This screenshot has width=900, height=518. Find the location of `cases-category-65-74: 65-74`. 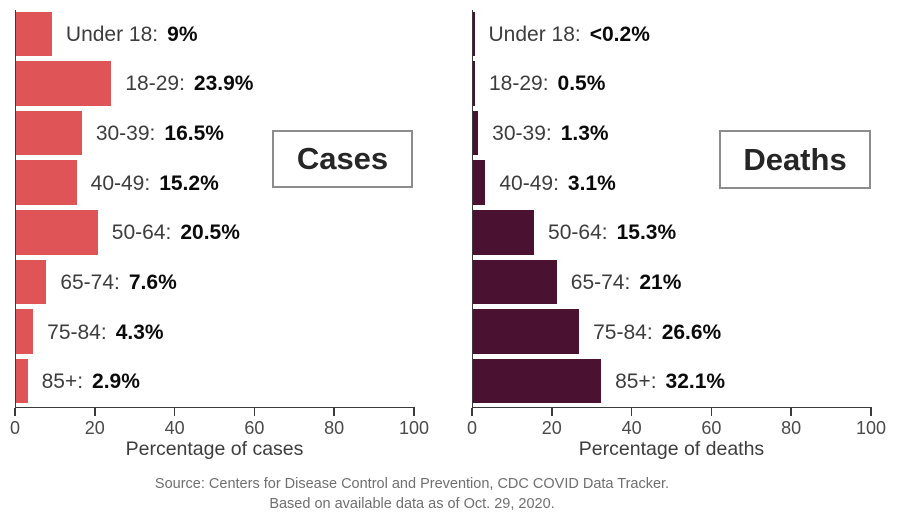

cases-category-65-74: 65-74 is located at coordinates (90, 283).